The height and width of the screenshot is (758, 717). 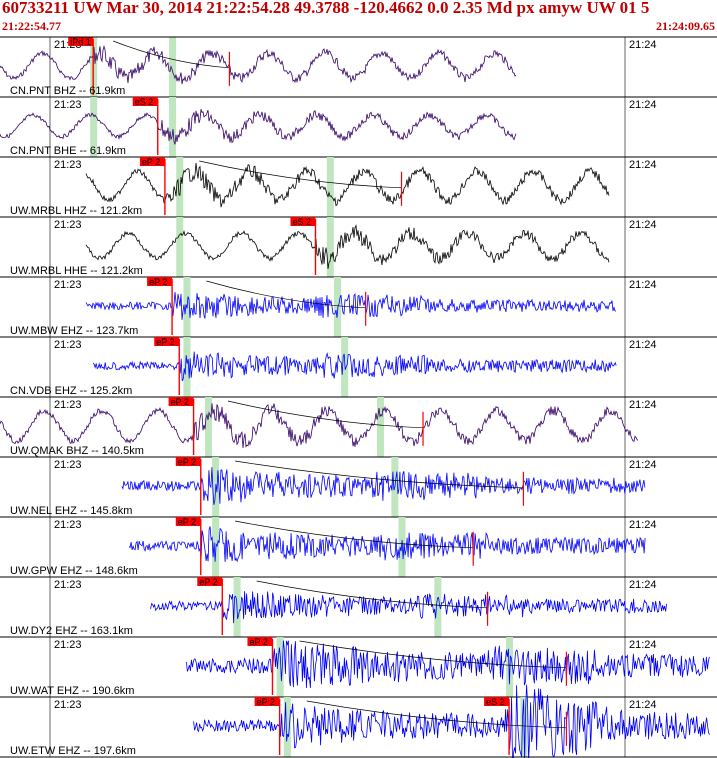 I want to click on station-channel-label: UW.MBW EHZ -- 123.7km, so click(x=74, y=331).